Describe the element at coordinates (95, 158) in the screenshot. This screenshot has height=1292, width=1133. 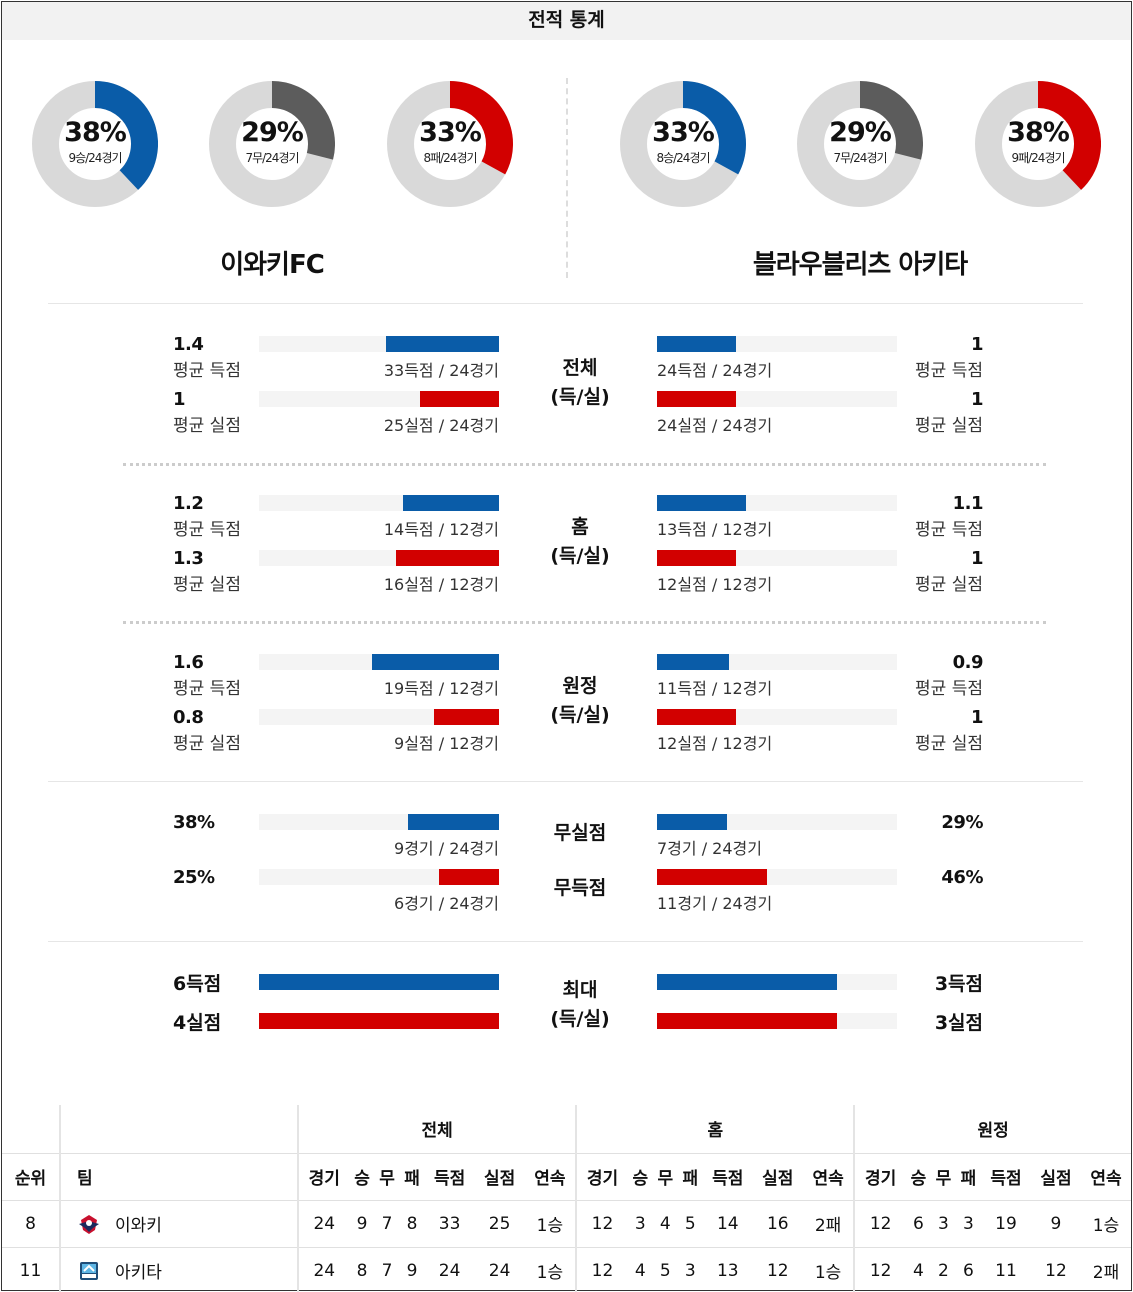
I see `donut-record: 9승/24경기` at that location.